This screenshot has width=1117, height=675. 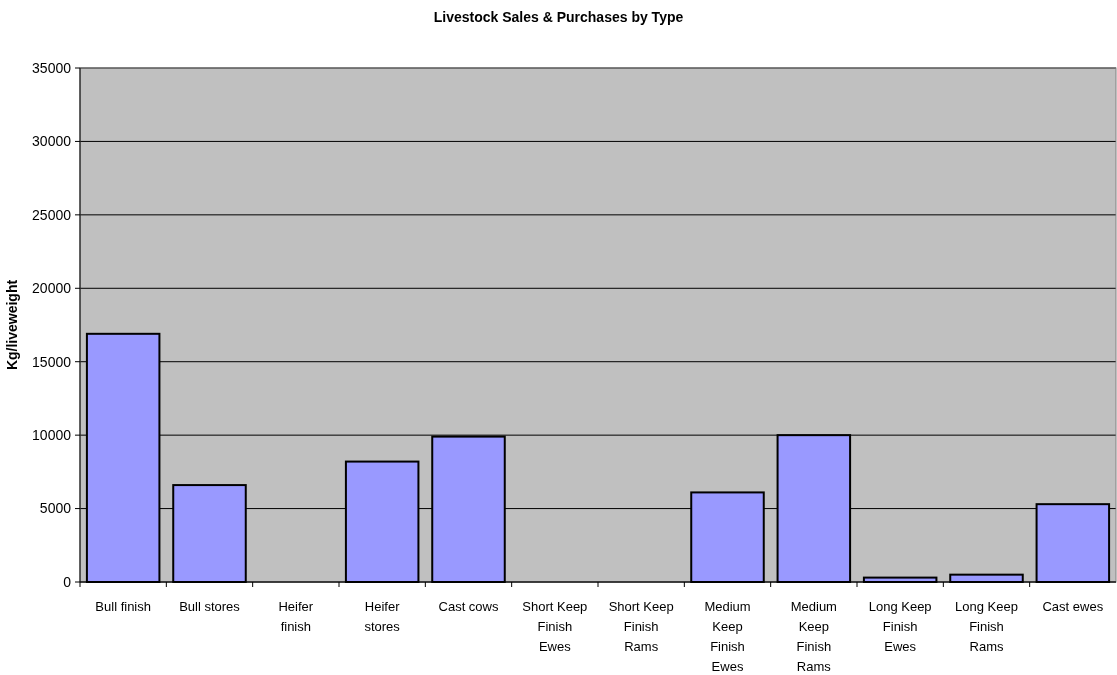 What do you see at coordinates (55, 508) in the screenshot?
I see `y-tick-label: 5000` at bounding box center [55, 508].